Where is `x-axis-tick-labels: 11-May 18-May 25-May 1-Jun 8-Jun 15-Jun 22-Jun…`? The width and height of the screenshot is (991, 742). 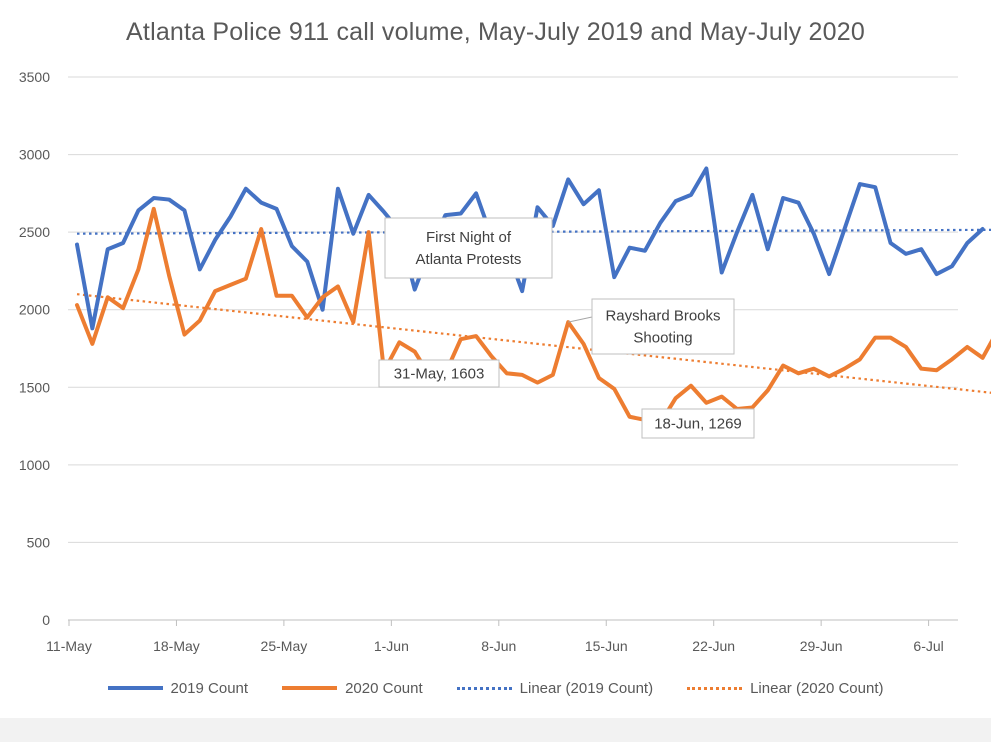
x-axis-tick-labels: 11-May 18-May 25-May 1-Jun 8-Jun 15-Jun 22-Jun… is located at coordinates (495, 646).